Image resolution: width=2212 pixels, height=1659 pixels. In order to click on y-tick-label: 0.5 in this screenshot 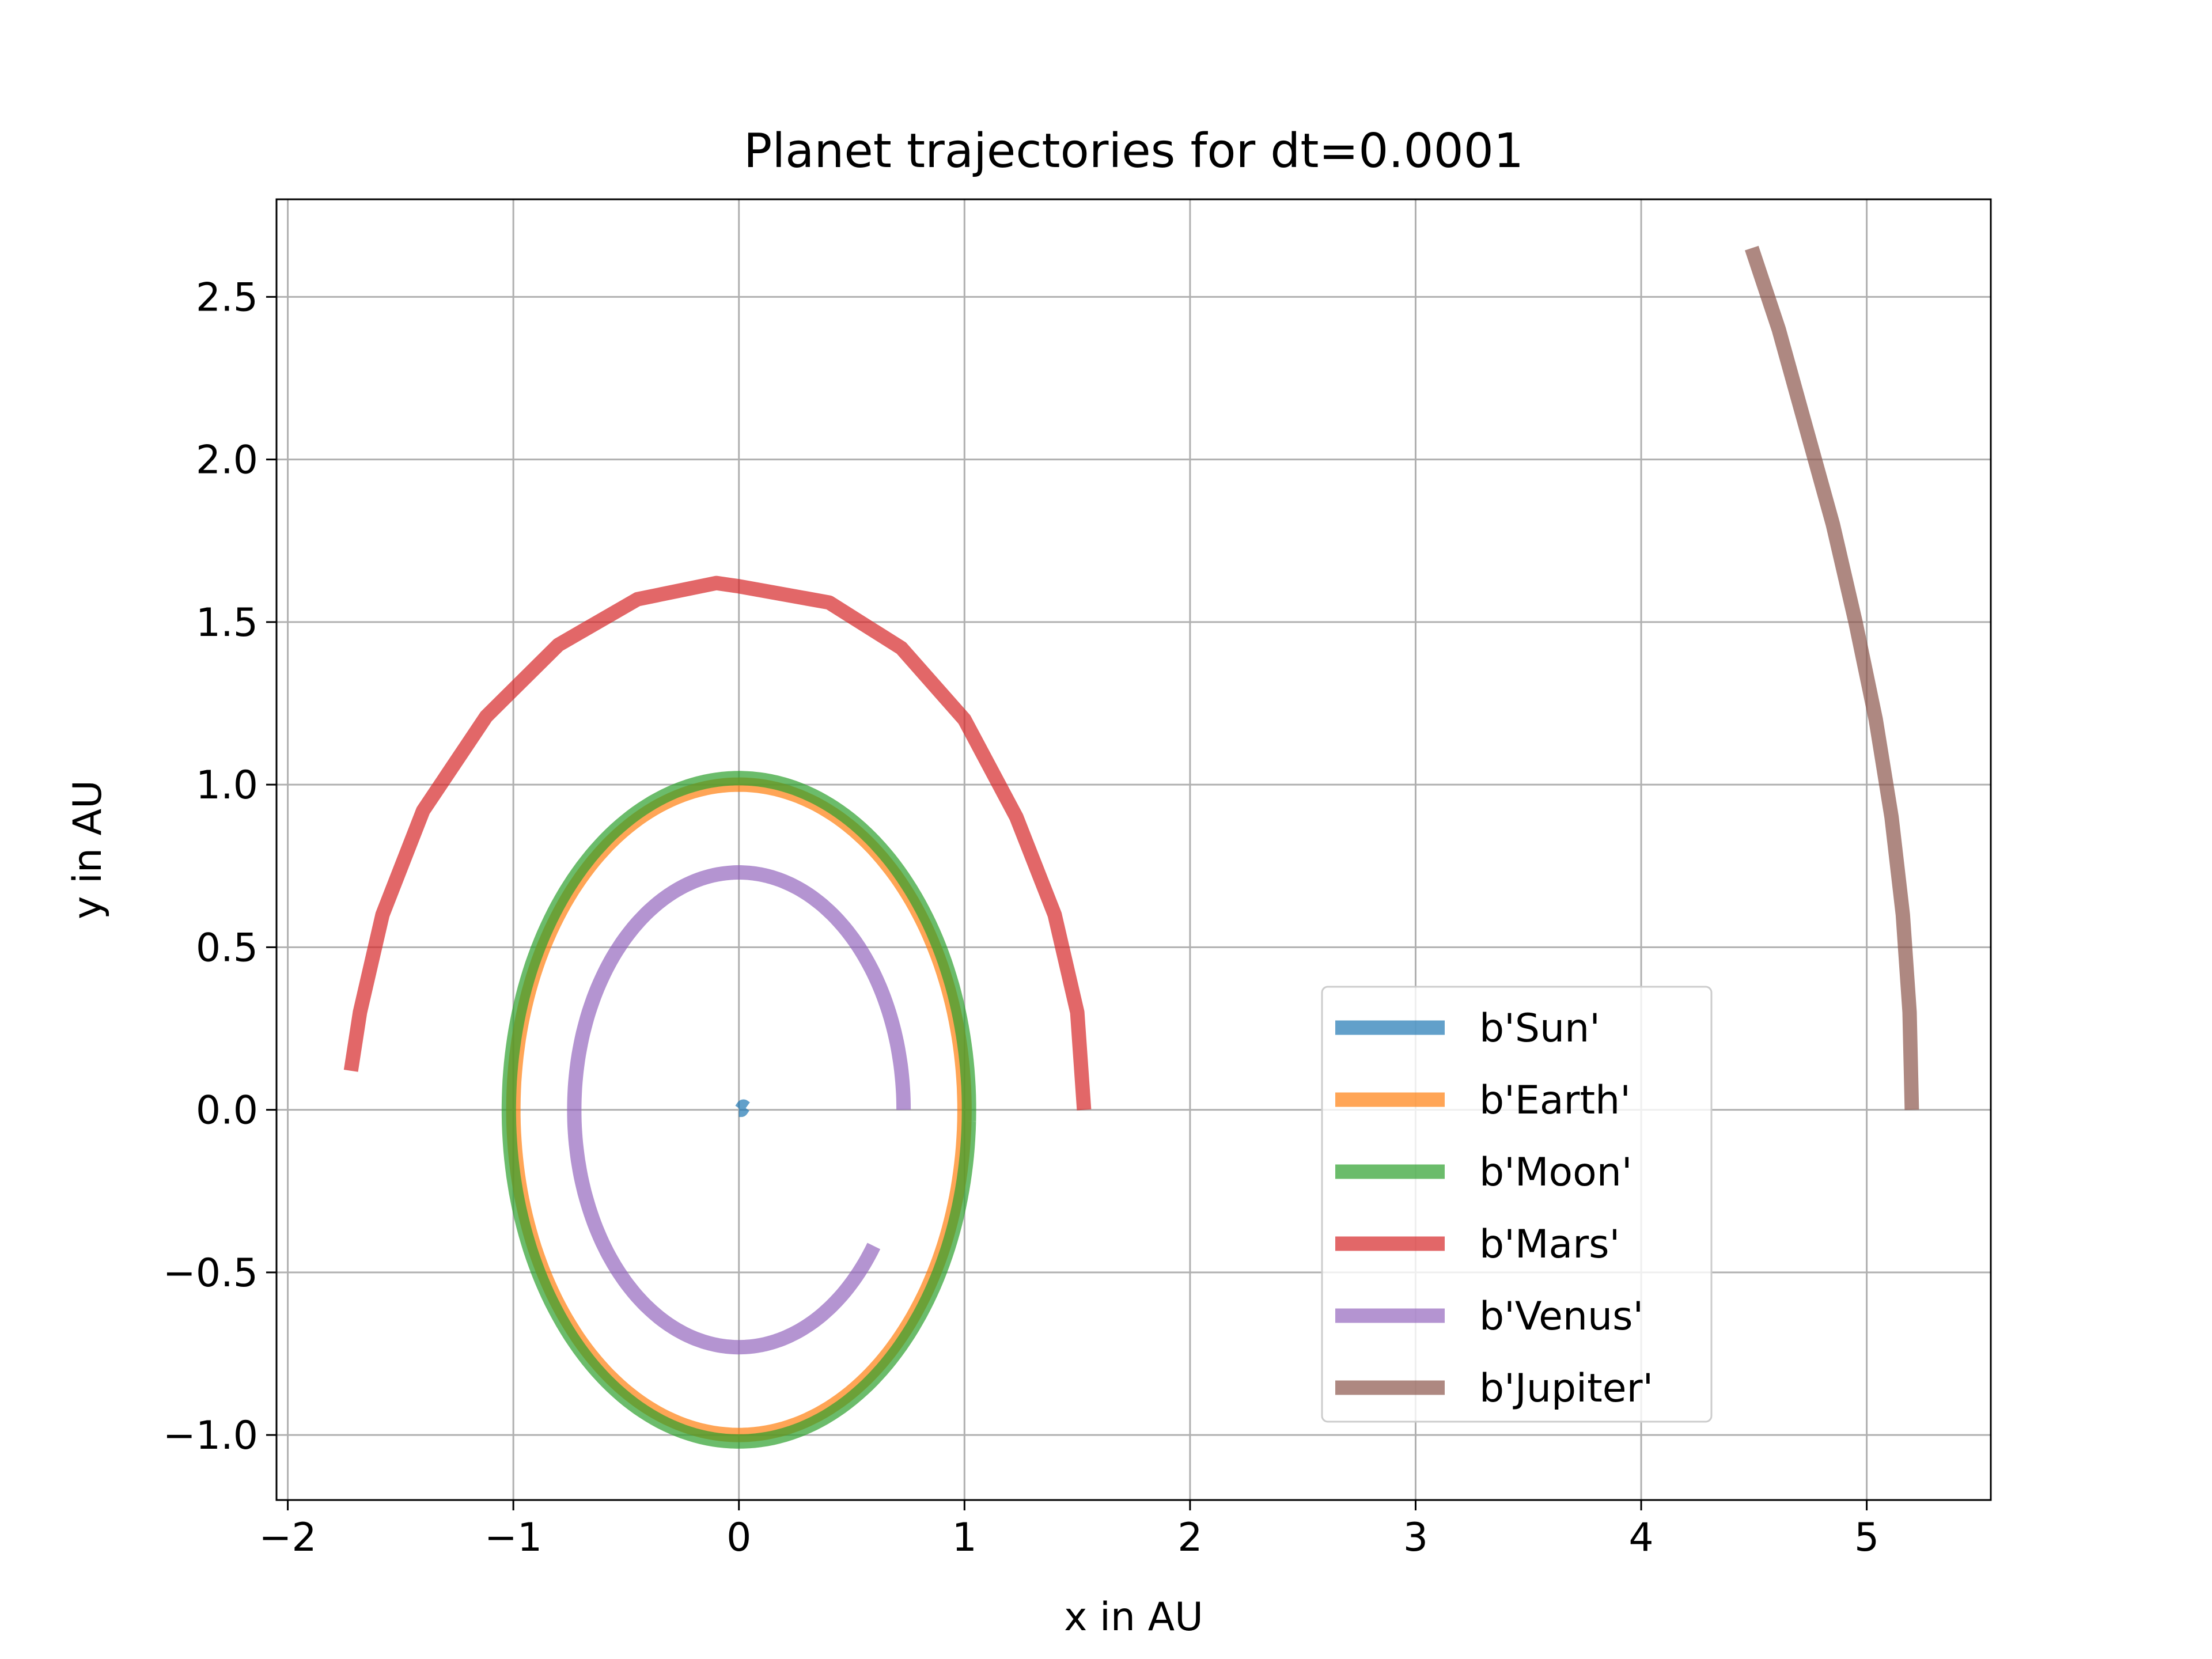, I will do `click(227, 948)`.